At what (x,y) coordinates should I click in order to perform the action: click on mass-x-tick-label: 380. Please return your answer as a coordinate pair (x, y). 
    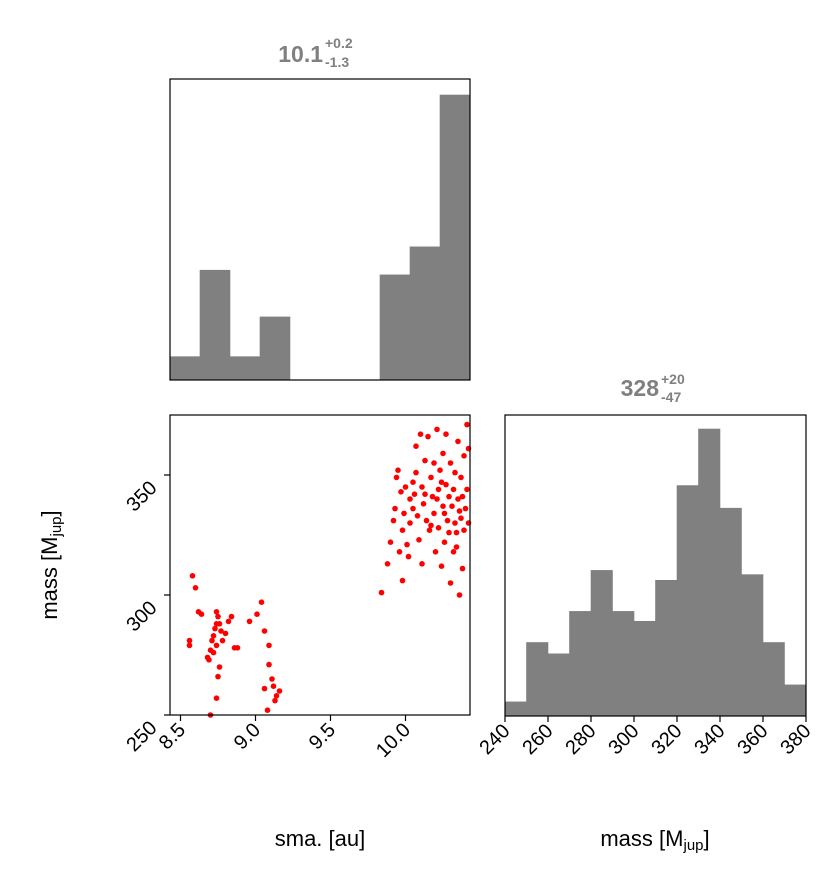
    Looking at the image, I should click on (795, 739).